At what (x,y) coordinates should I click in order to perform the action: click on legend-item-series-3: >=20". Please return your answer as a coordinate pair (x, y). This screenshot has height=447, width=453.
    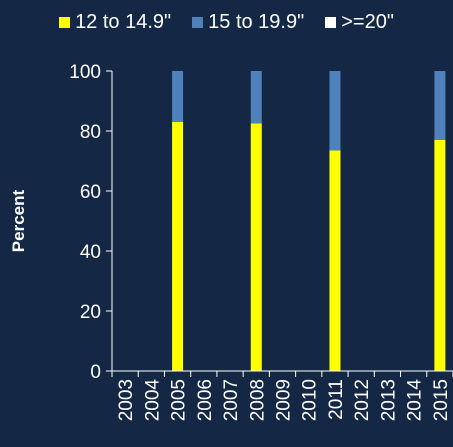
    Looking at the image, I should click on (359, 22).